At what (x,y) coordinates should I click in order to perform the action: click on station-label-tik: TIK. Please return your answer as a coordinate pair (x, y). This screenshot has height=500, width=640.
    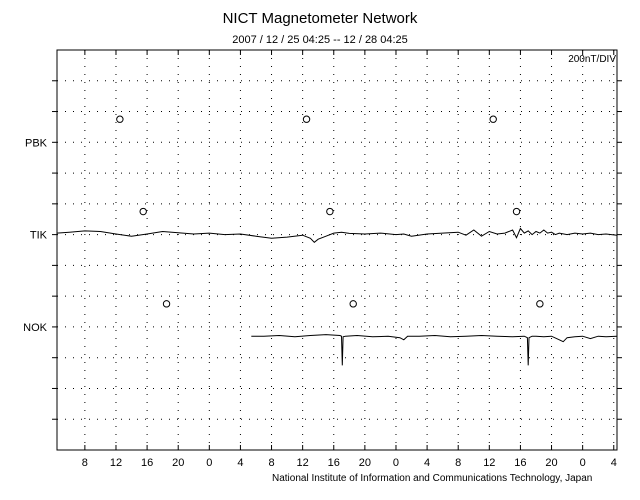
    Looking at the image, I should click on (39, 236).